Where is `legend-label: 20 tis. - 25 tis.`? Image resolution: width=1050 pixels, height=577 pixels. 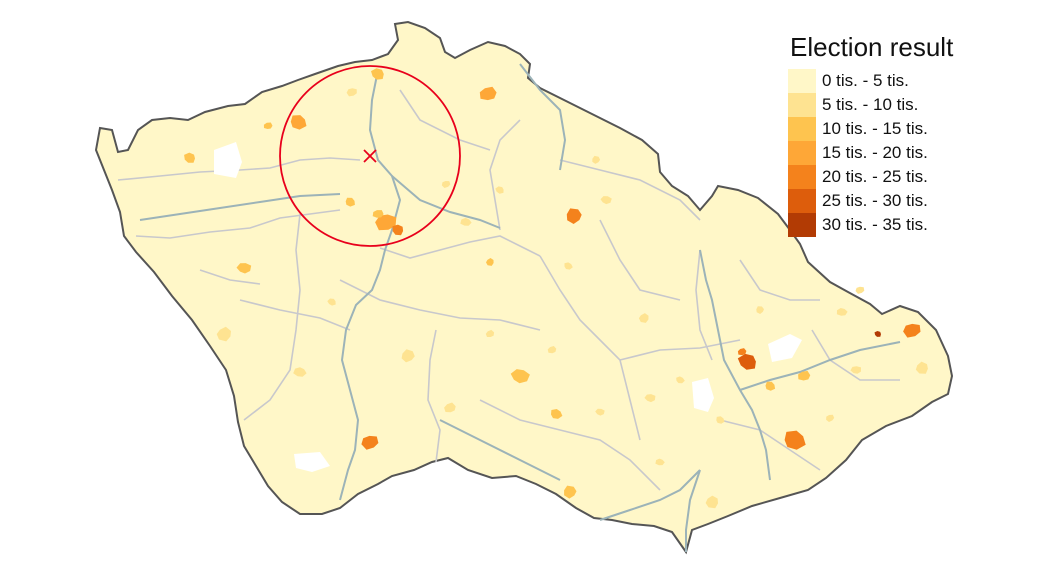
legend-label: 20 tis. - 25 tis. is located at coordinates (875, 176).